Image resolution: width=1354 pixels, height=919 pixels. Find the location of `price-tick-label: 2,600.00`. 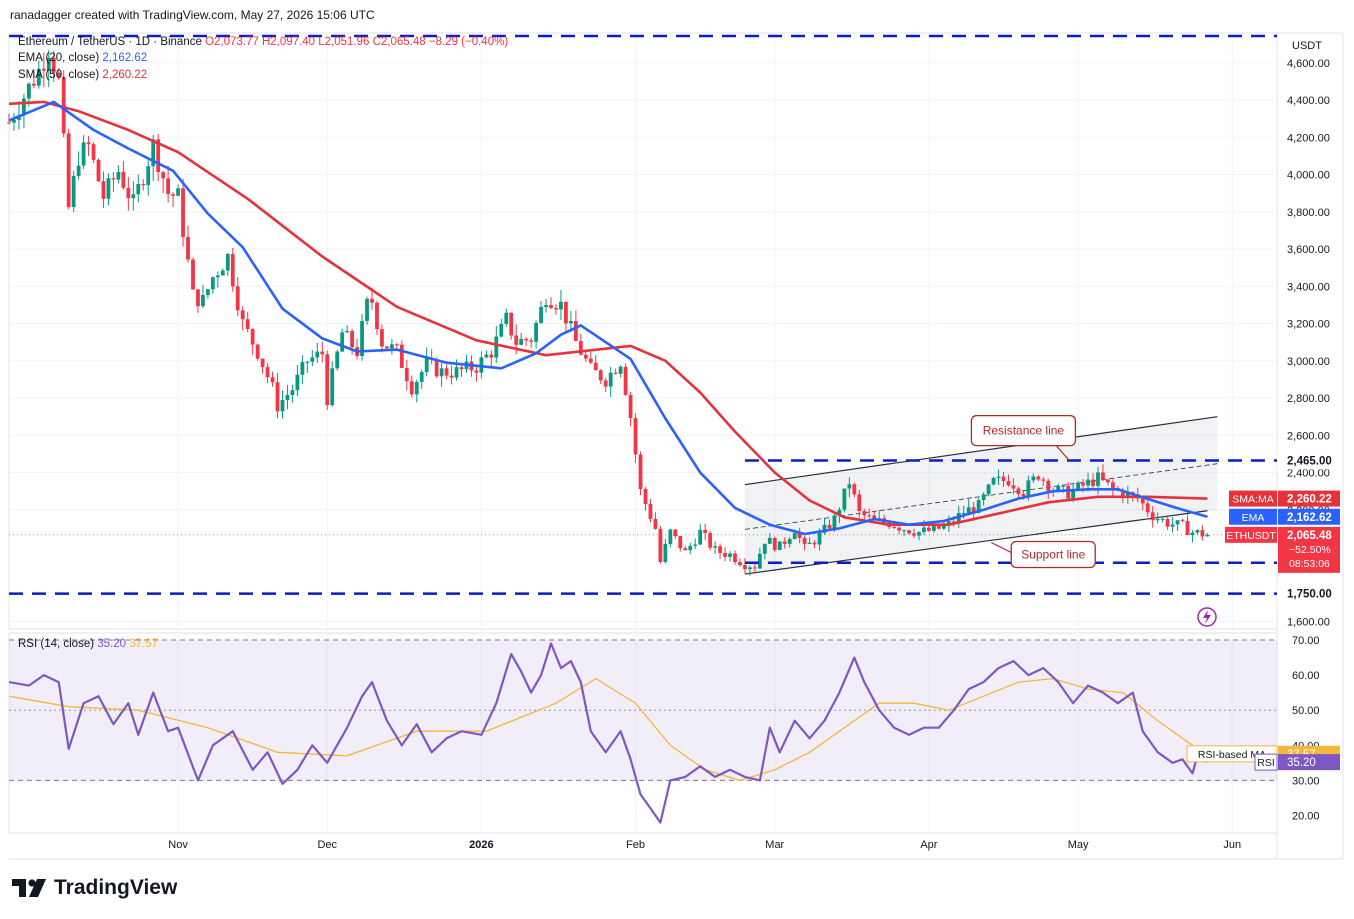

price-tick-label: 2,600.00 is located at coordinates (1308, 436).